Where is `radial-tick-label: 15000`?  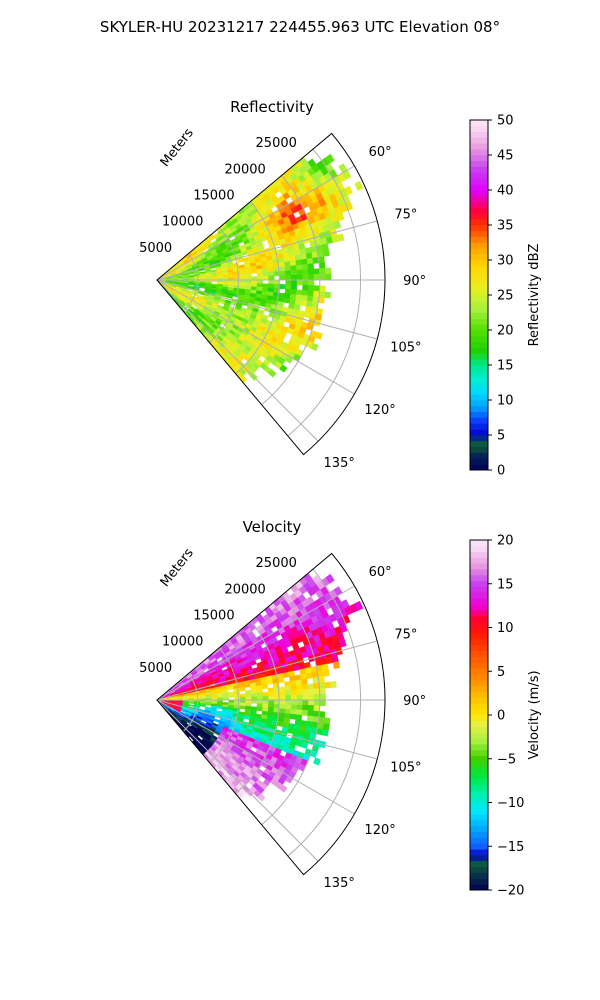 radial-tick-label: 15000 is located at coordinates (213, 196).